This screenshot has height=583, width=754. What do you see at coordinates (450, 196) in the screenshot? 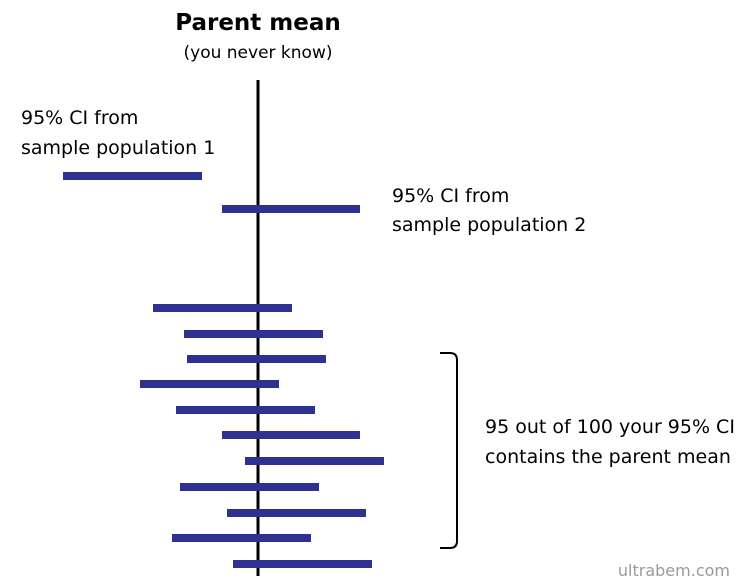
I see `ci2-label-line1: 95% CI from` at bounding box center [450, 196].